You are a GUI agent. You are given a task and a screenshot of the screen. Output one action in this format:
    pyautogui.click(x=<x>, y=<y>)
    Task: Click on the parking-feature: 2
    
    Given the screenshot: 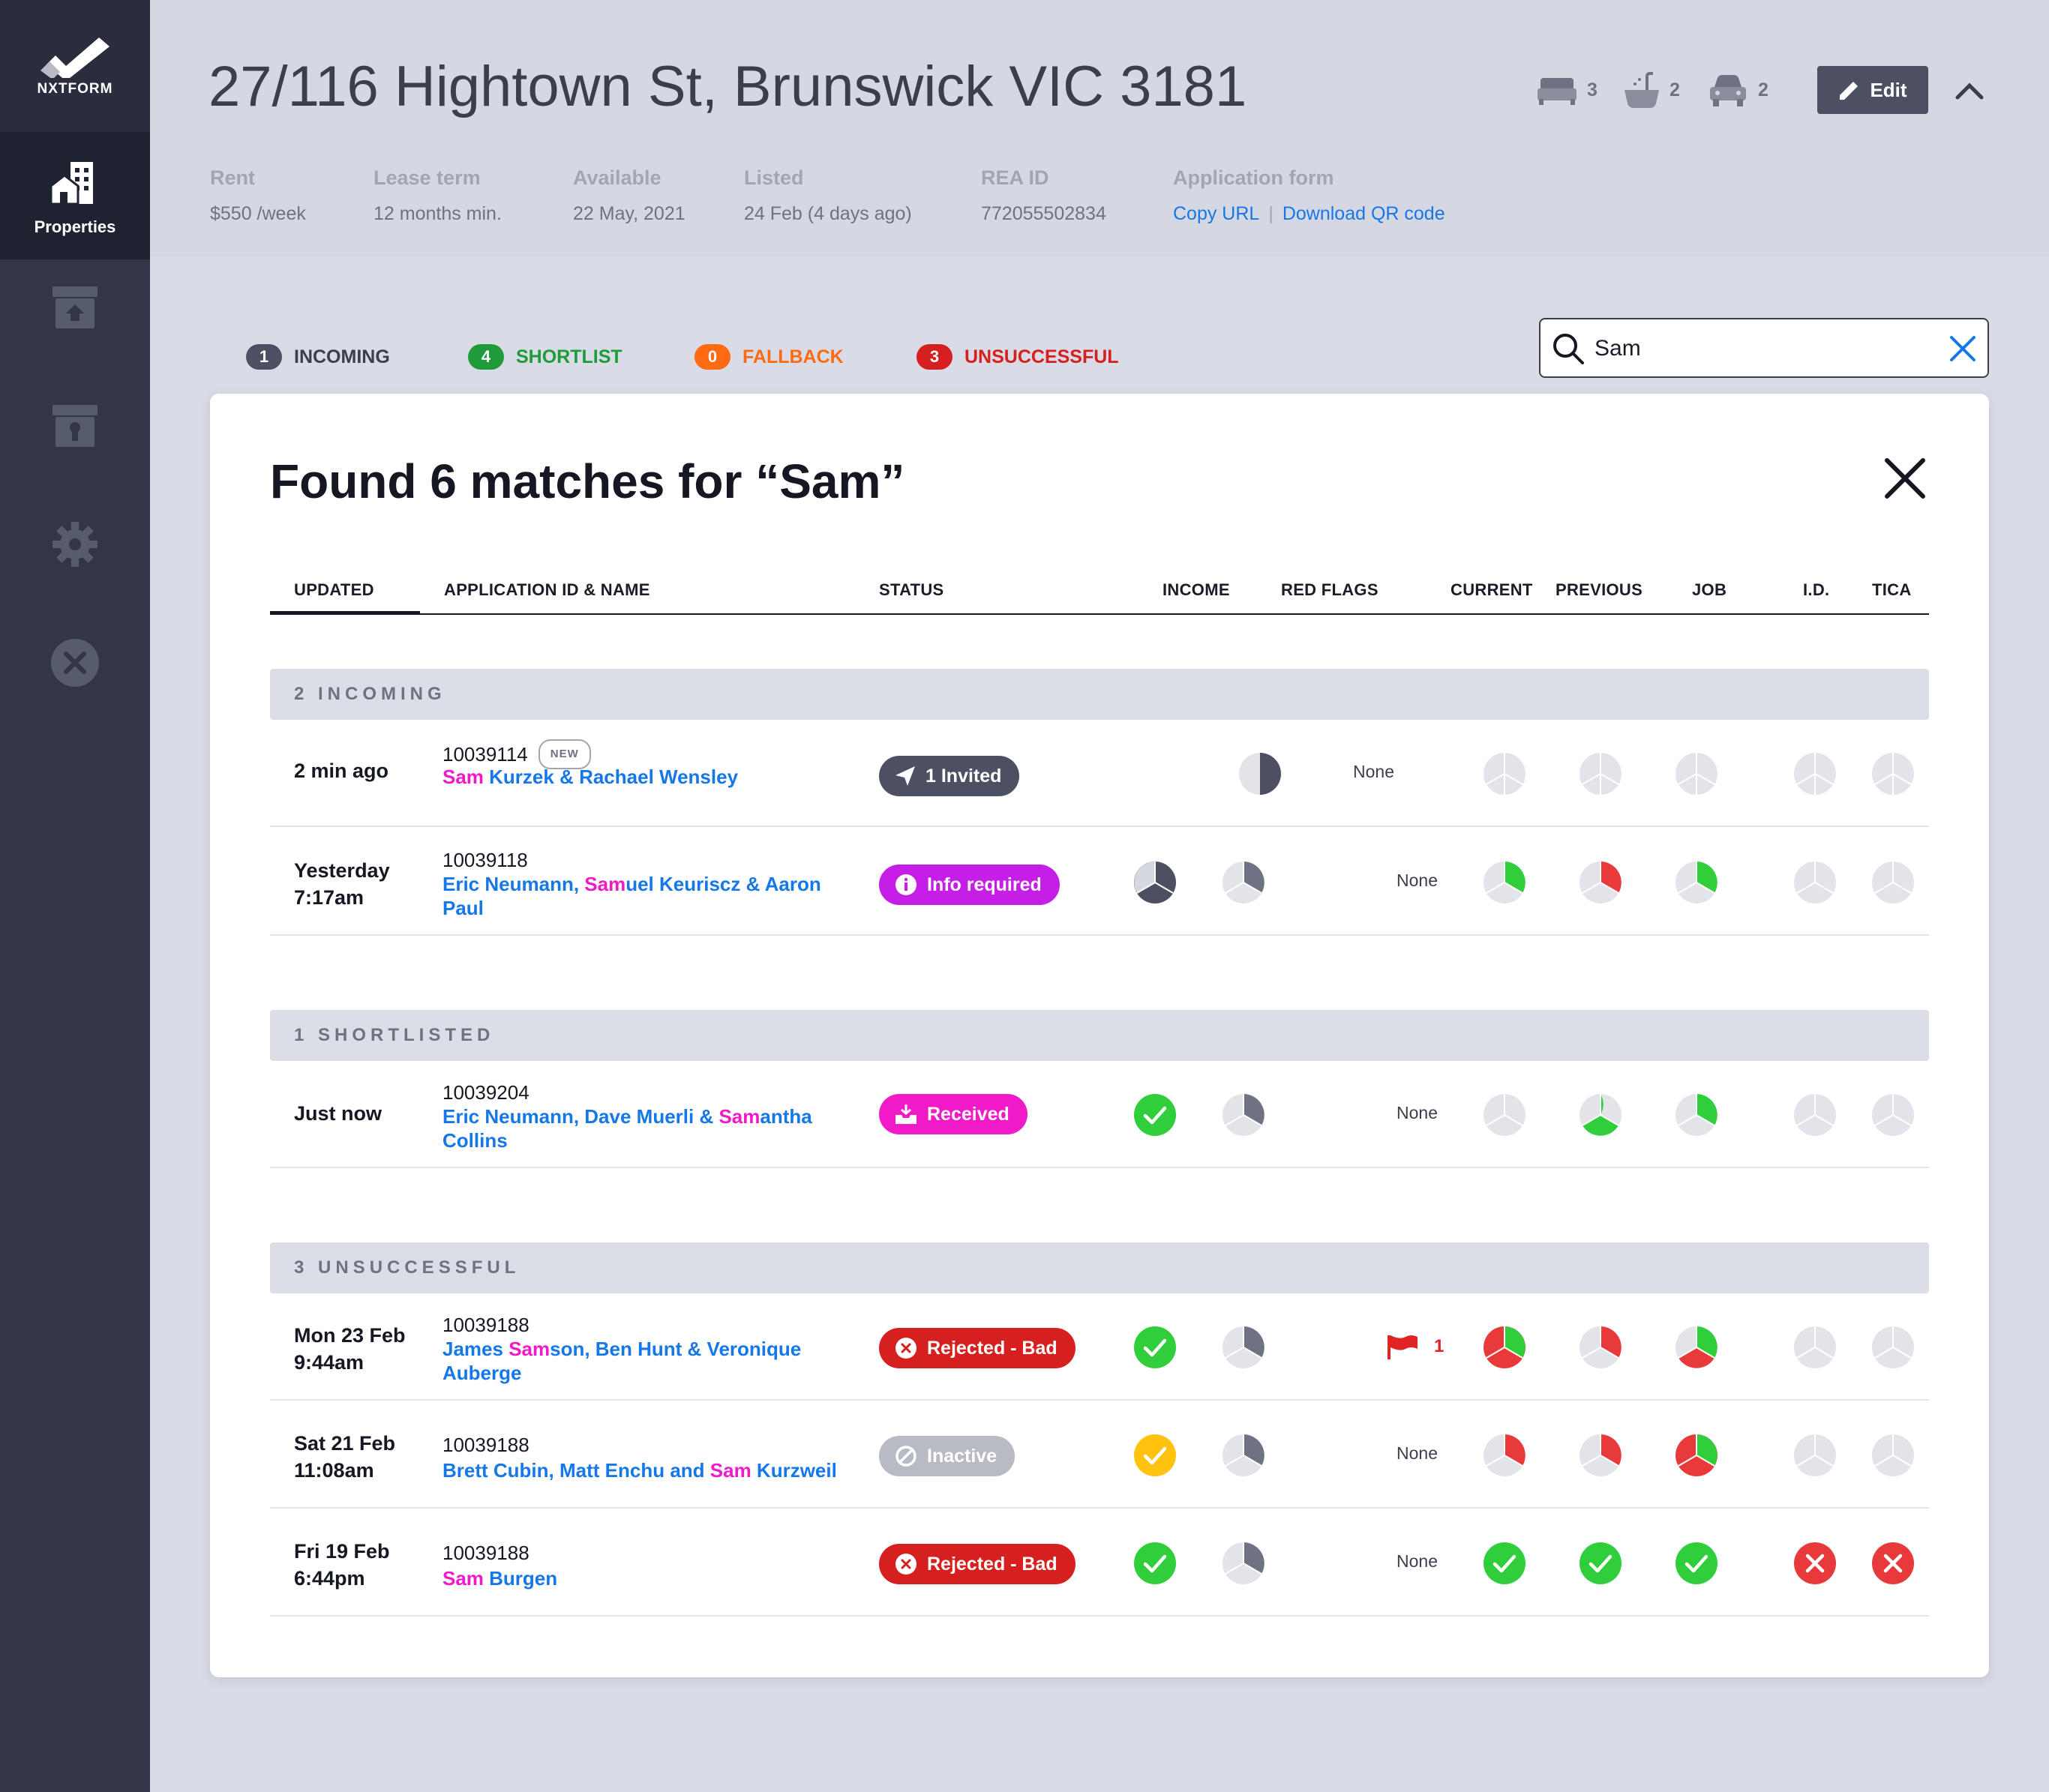 What is the action you would take?
    pyautogui.click(x=1738, y=90)
    